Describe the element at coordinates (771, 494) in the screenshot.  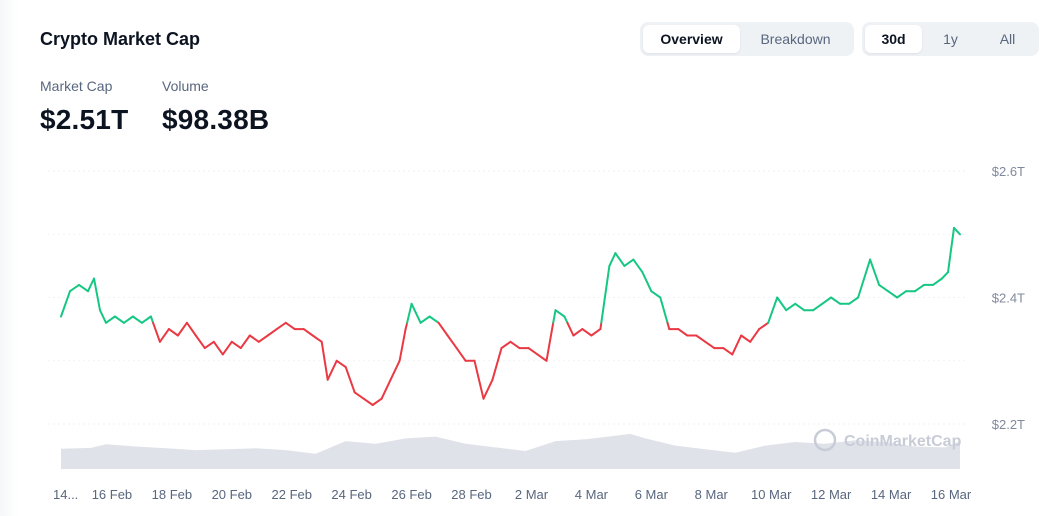
I see `x-axis-tick-label: 10 Mar` at that location.